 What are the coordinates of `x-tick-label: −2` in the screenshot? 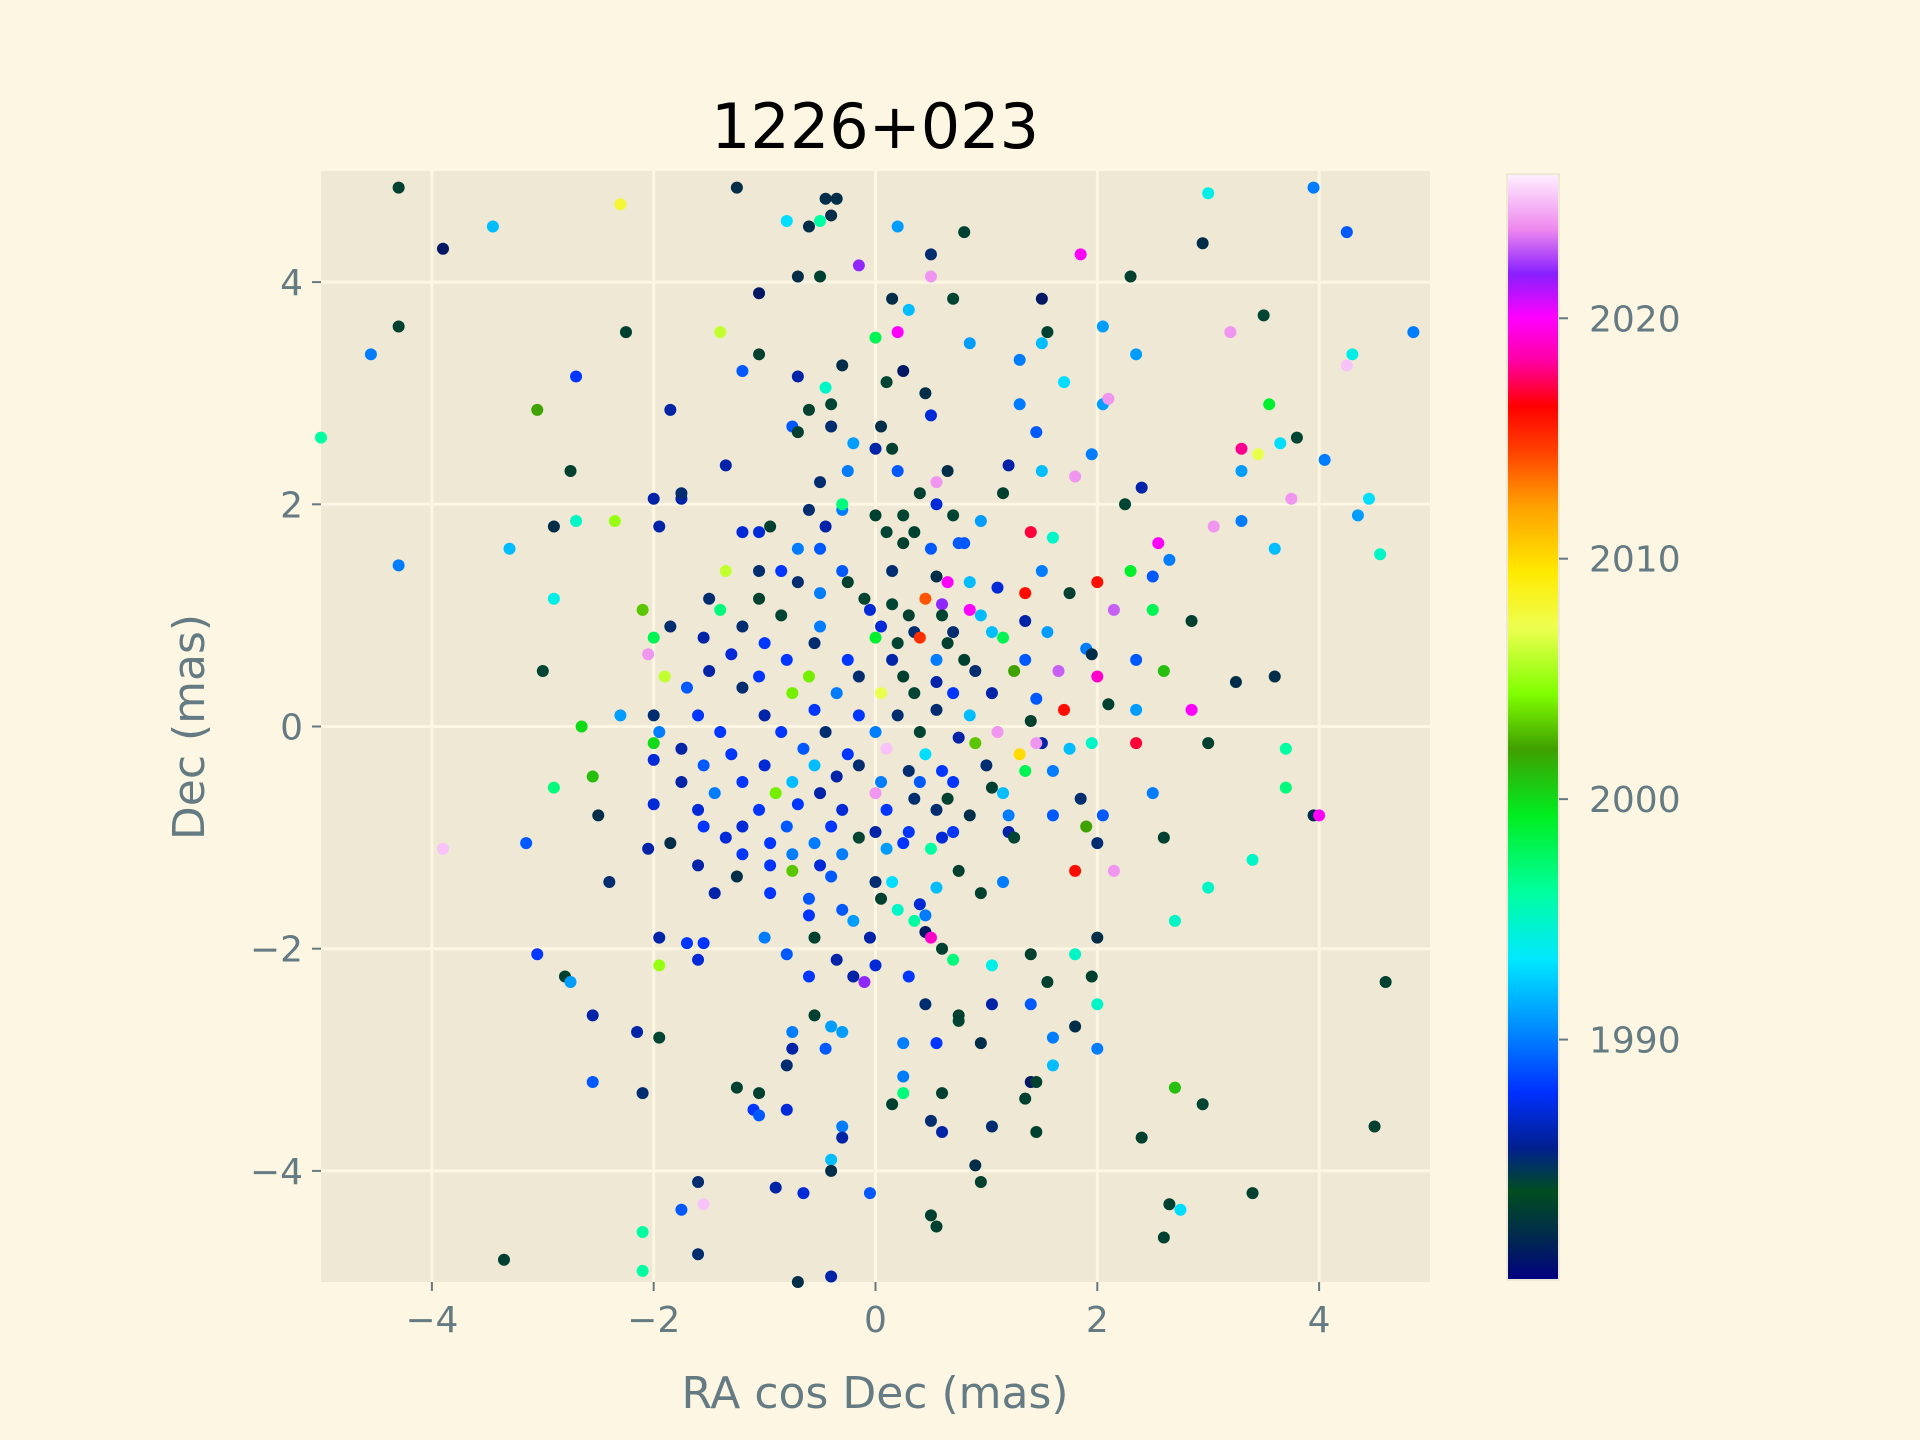 It's located at (653, 1320).